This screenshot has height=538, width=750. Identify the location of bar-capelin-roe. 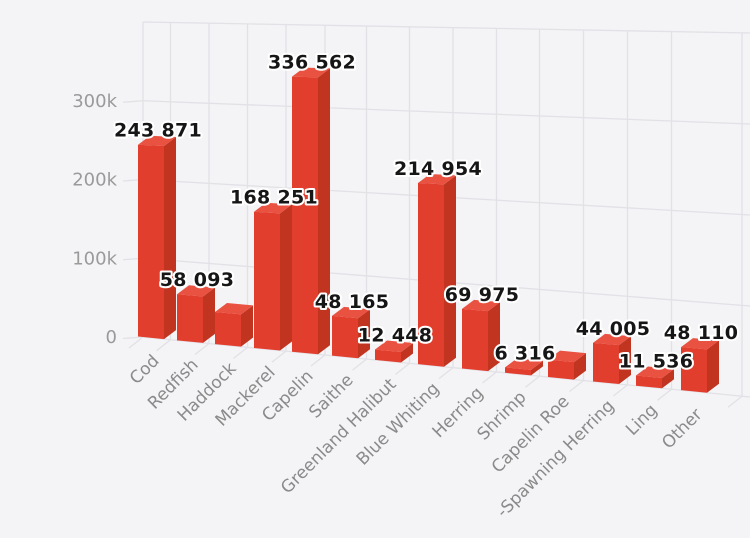
(567, 365).